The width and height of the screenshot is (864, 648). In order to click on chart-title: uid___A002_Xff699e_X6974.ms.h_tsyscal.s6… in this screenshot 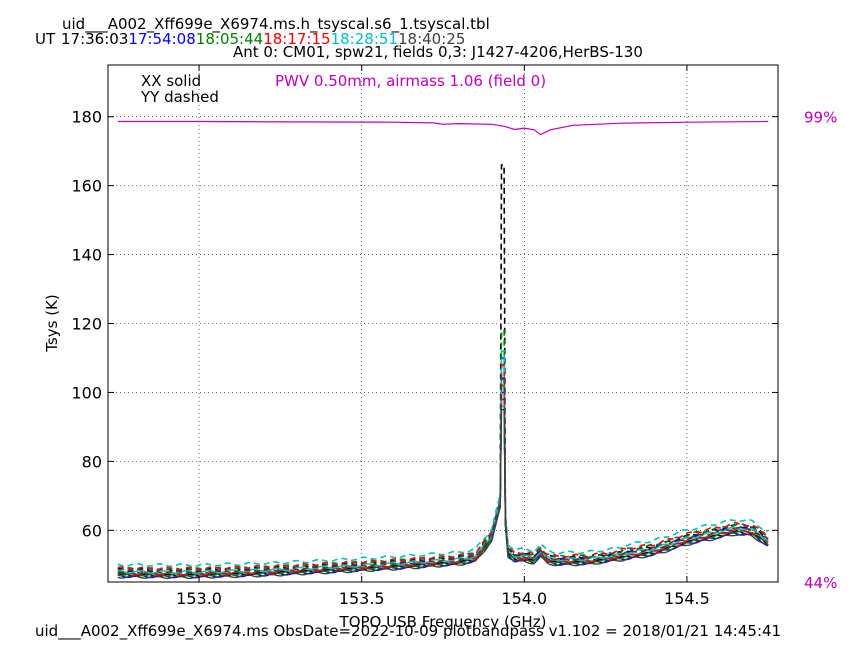, I will do `click(276, 24)`.